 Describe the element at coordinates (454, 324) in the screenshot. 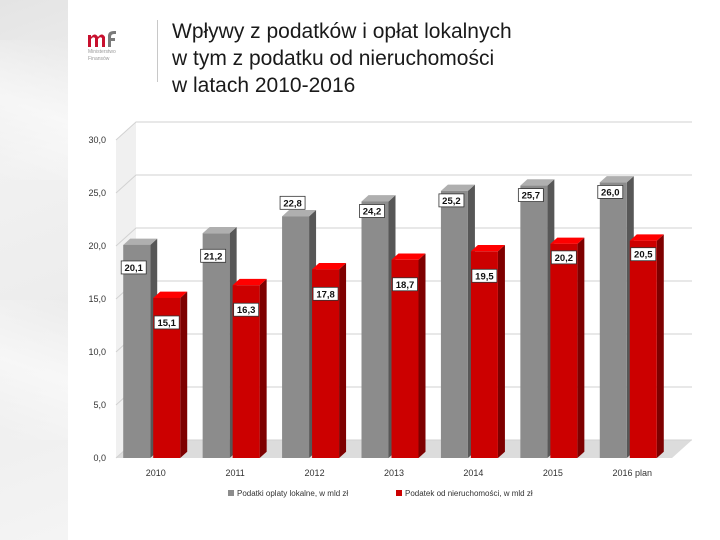

I see `bar-local-taxes-2014` at that location.